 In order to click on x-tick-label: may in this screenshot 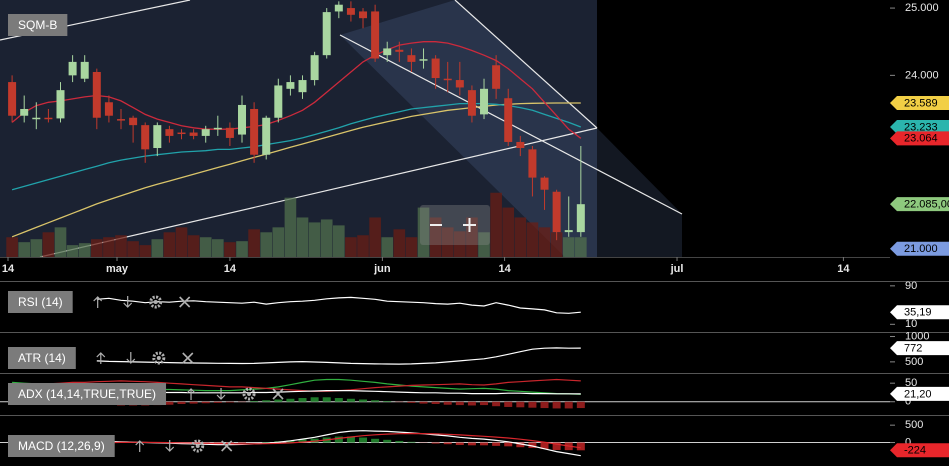, I will do `click(117, 269)`.